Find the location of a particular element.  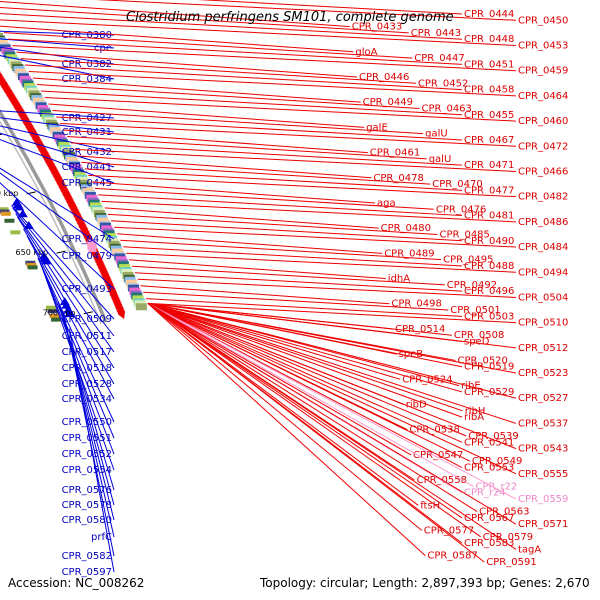

minus-gene-label: CPR_0444 is located at coordinates (489, 14).